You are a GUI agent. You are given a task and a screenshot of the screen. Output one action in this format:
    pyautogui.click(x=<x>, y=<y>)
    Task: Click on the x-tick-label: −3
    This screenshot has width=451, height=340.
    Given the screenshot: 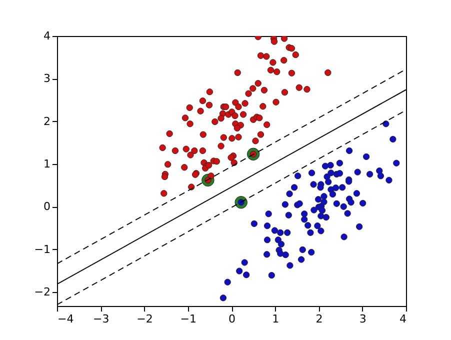 What is the action you would take?
    pyautogui.click(x=101, y=319)
    